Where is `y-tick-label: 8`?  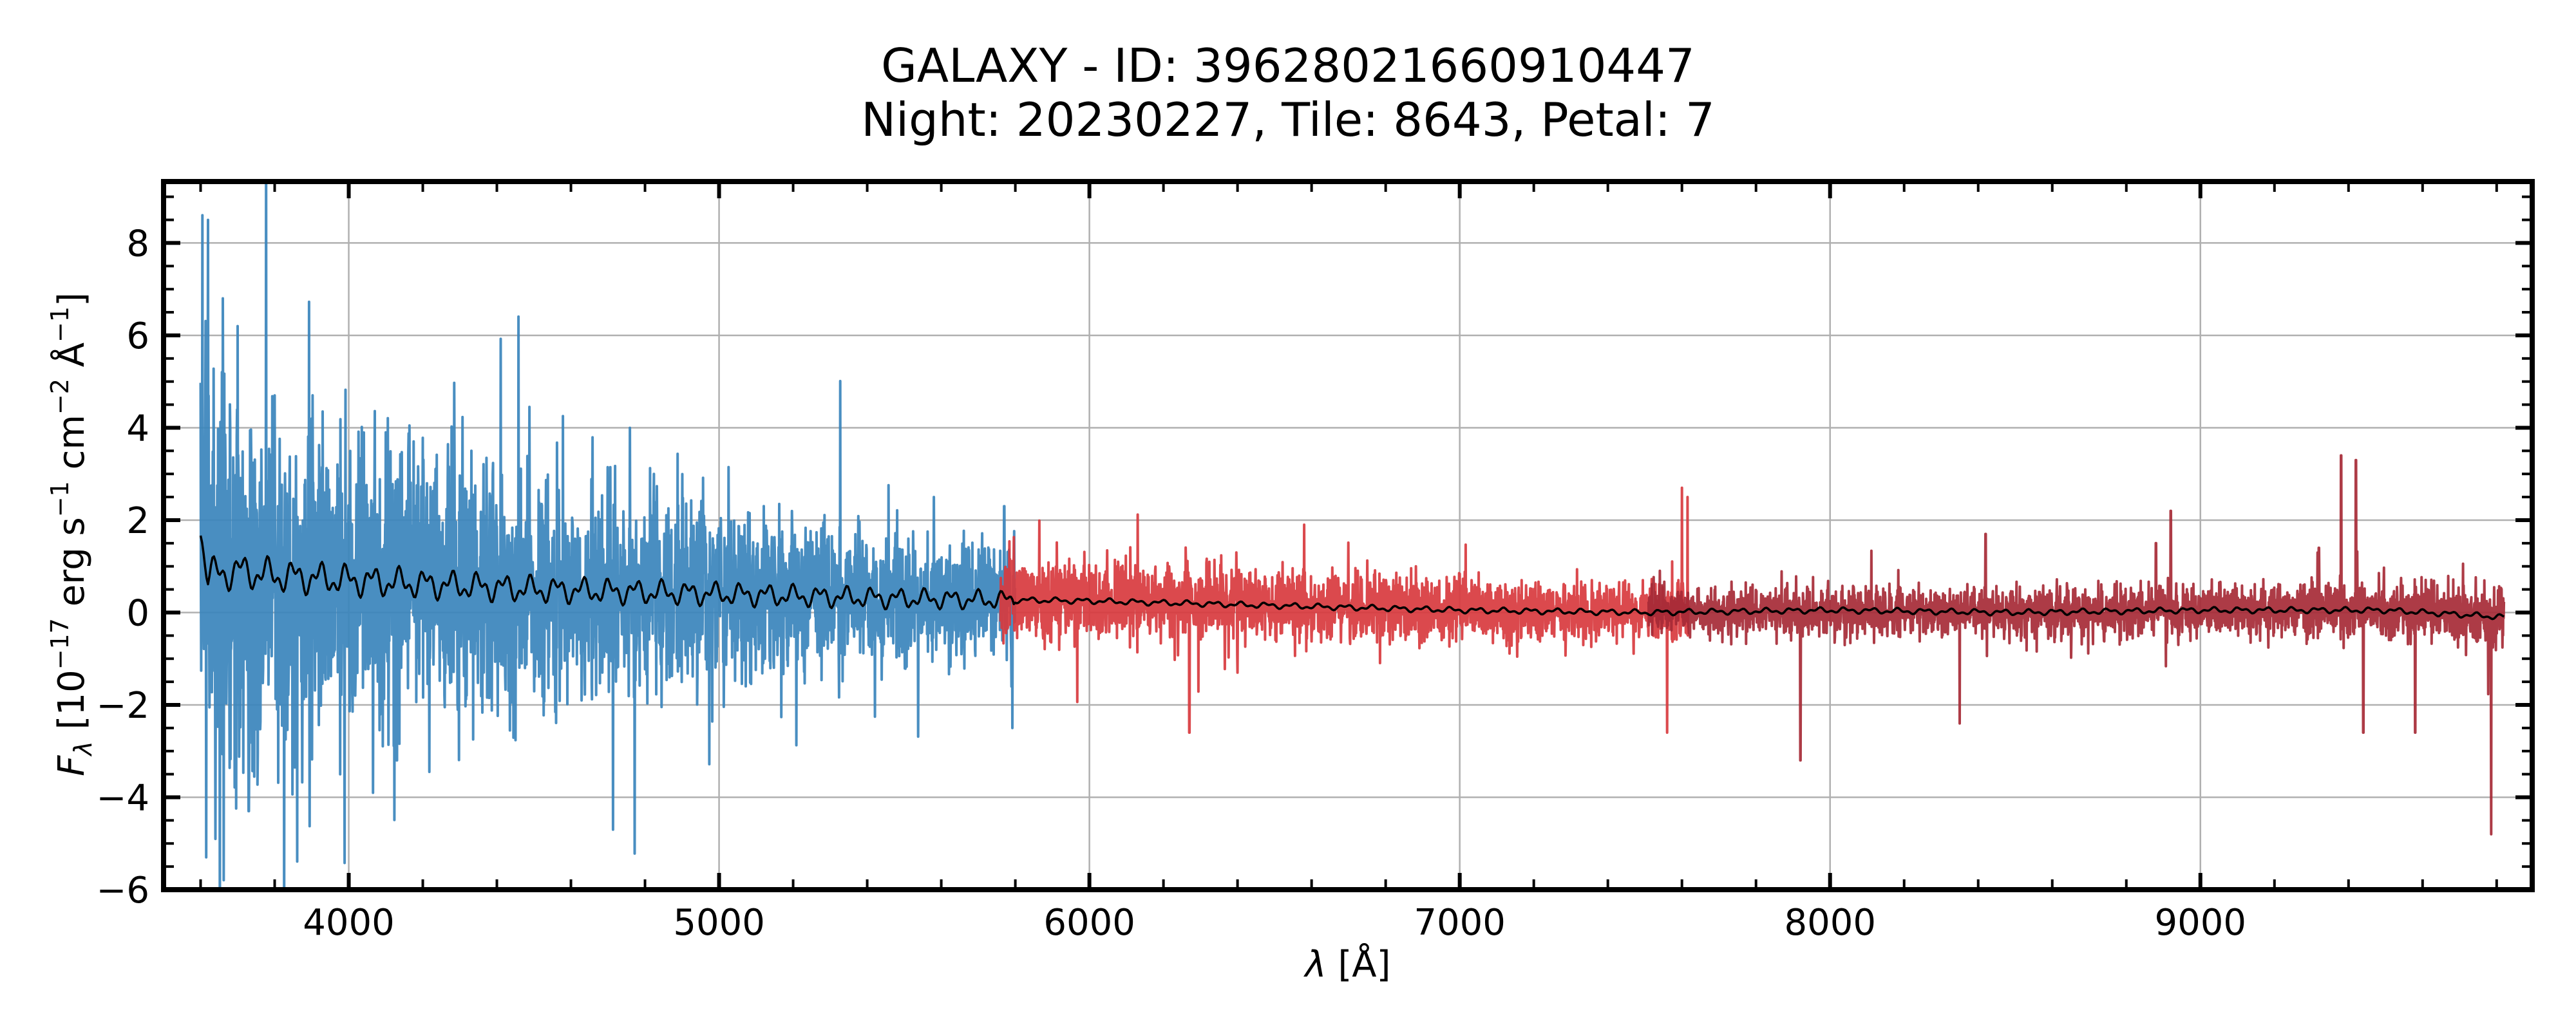 y-tick-label: 8 is located at coordinates (137, 244).